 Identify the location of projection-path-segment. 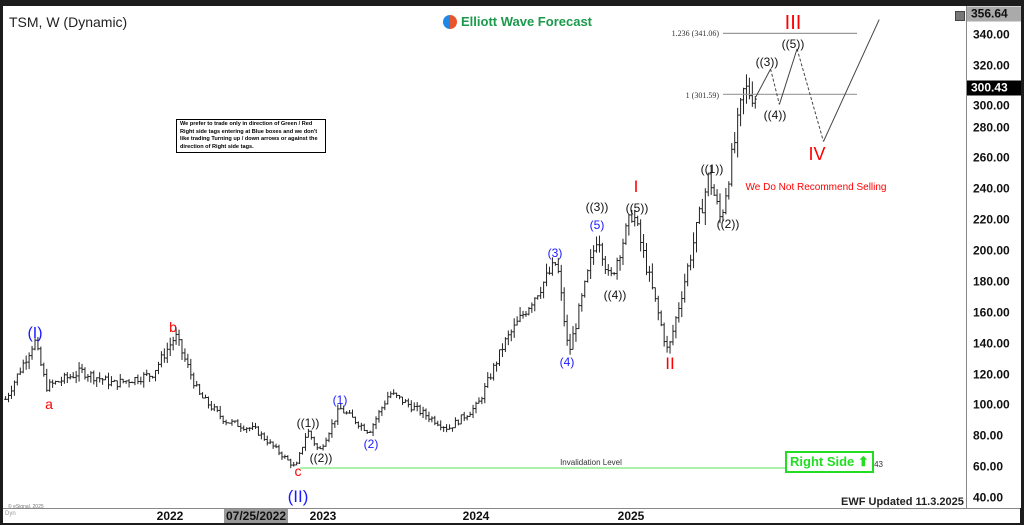
(788, 76).